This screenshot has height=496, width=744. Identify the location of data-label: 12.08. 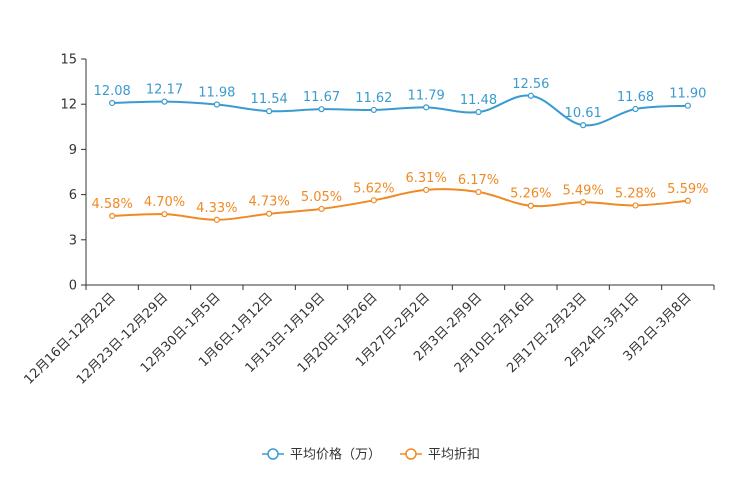
(112, 91).